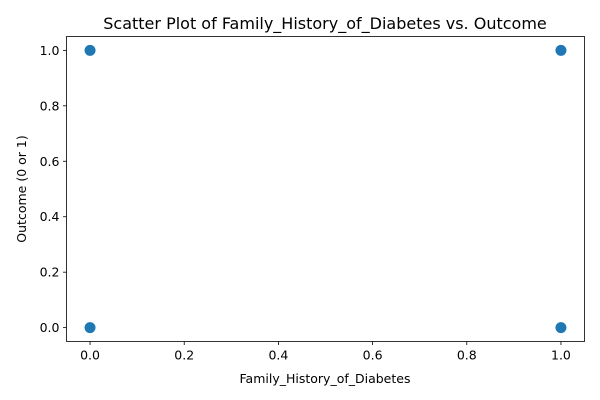 The image size is (600, 400). I want to click on y-tick-label: 0.2, so click(50, 272).